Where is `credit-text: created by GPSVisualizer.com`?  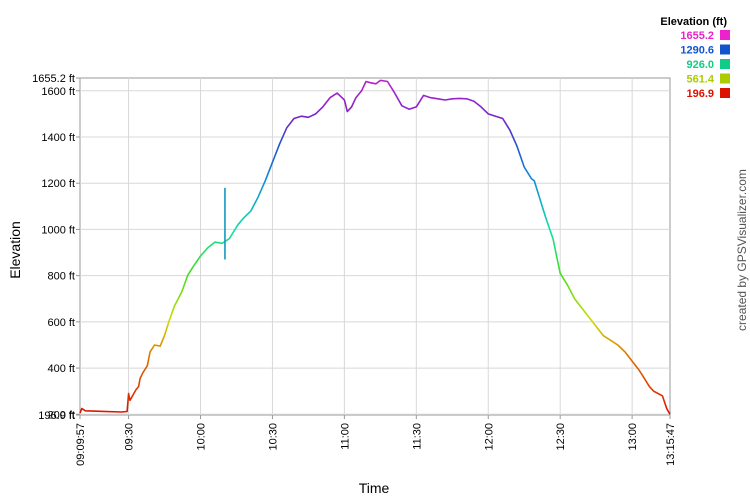 credit-text: created by GPSVisualizer.com is located at coordinates (742, 250).